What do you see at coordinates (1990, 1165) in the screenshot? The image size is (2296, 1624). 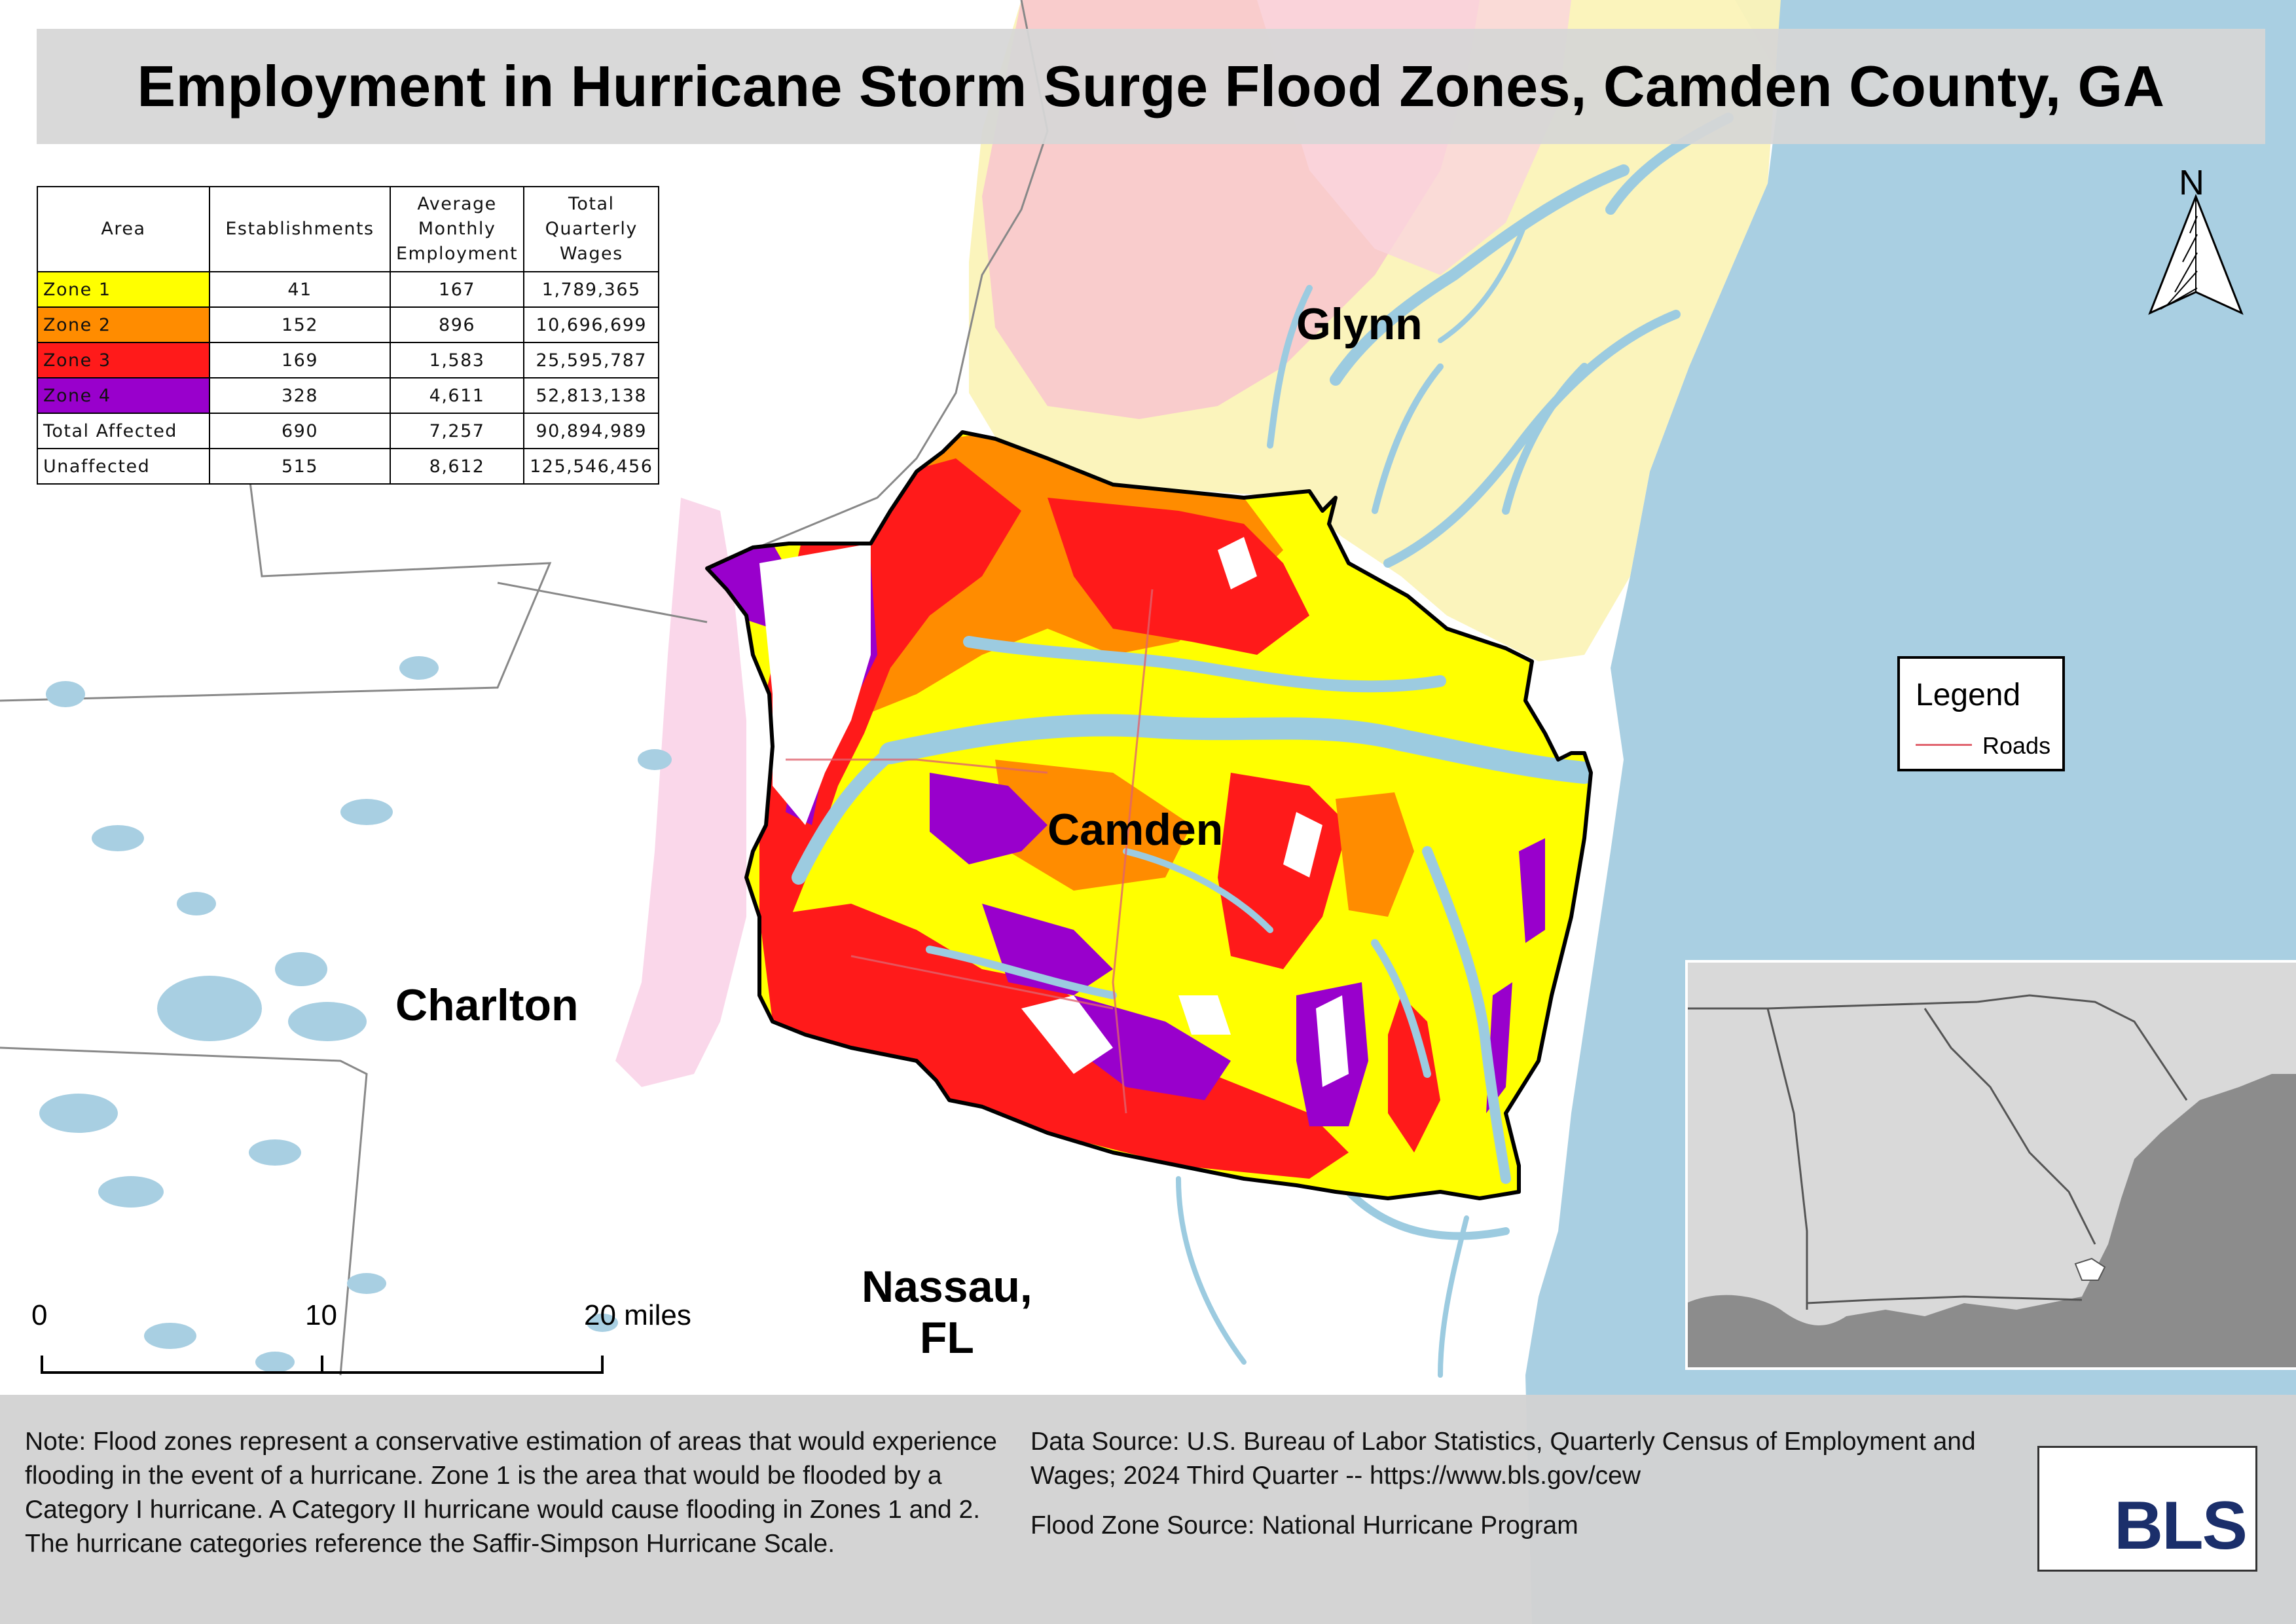 I see `inset-locator-map` at bounding box center [1990, 1165].